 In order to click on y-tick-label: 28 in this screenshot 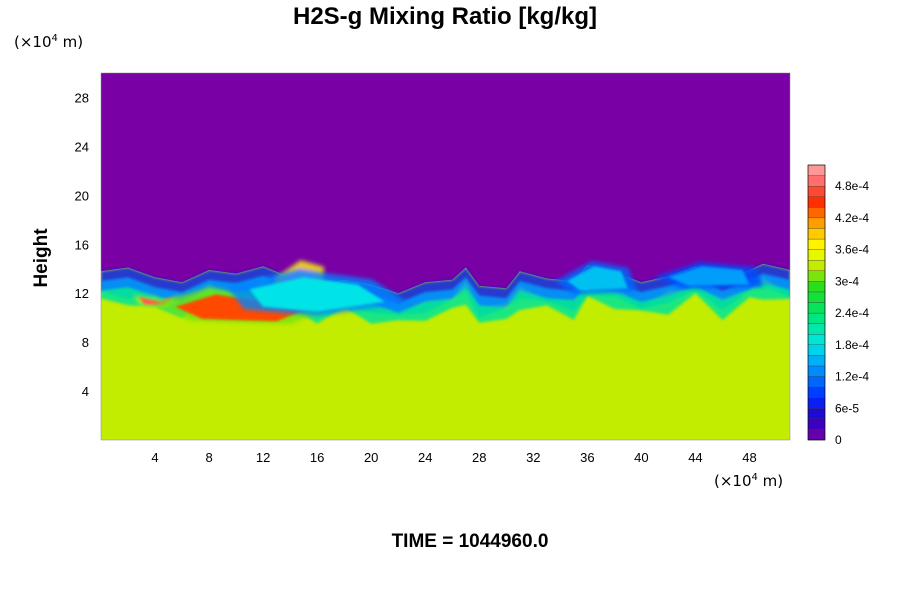, I will do `click(82, 97)`.